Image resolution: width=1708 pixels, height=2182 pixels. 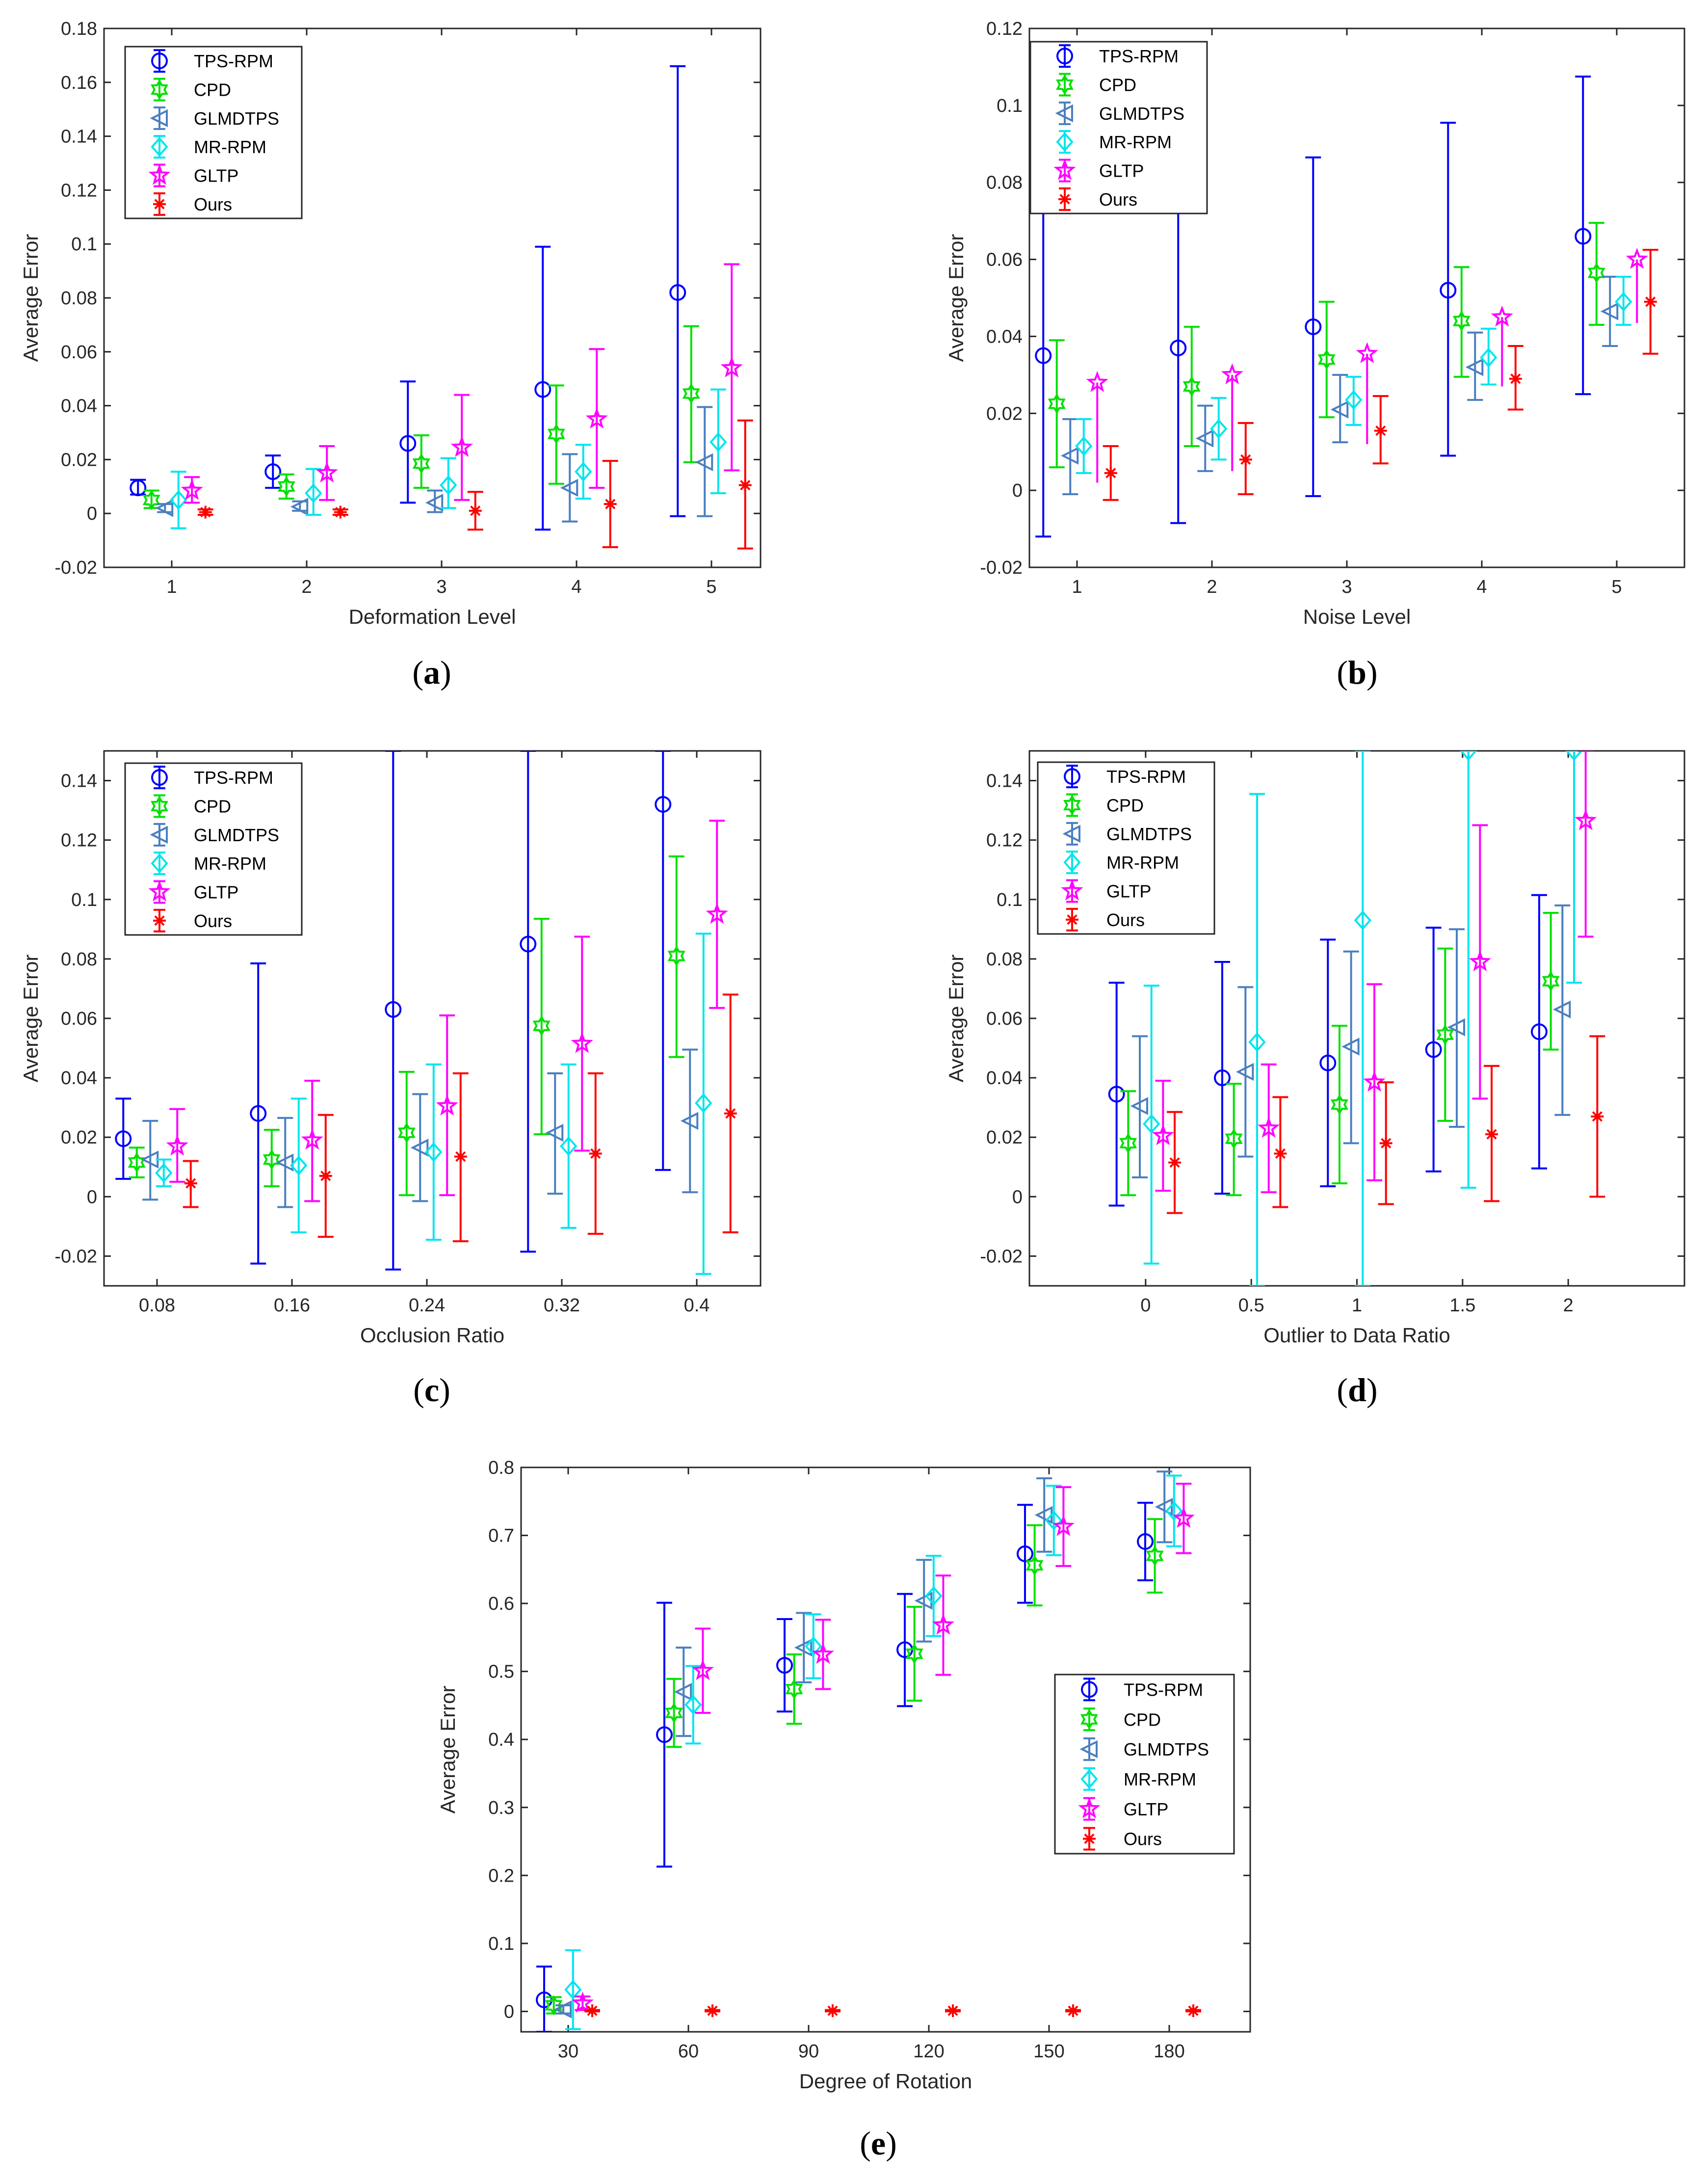 What do you see at coordinates (212, 61) in the screenshot?
I see `legend-entry-tps-rpm: TPS-RPM` at bounding box center [212, 61].